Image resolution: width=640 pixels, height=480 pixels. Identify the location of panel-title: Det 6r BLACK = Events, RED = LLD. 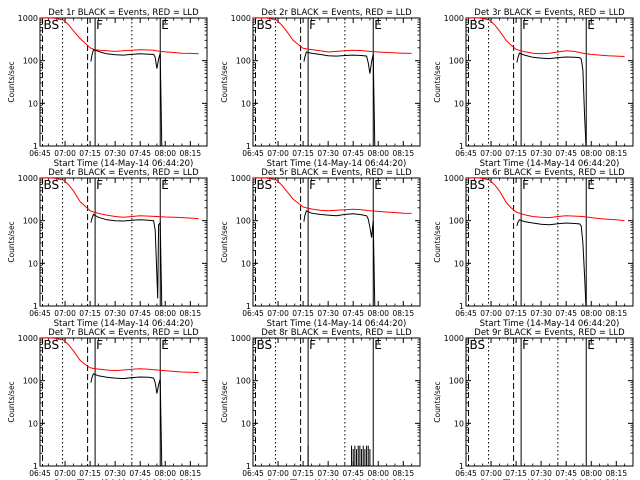
(549, 173).